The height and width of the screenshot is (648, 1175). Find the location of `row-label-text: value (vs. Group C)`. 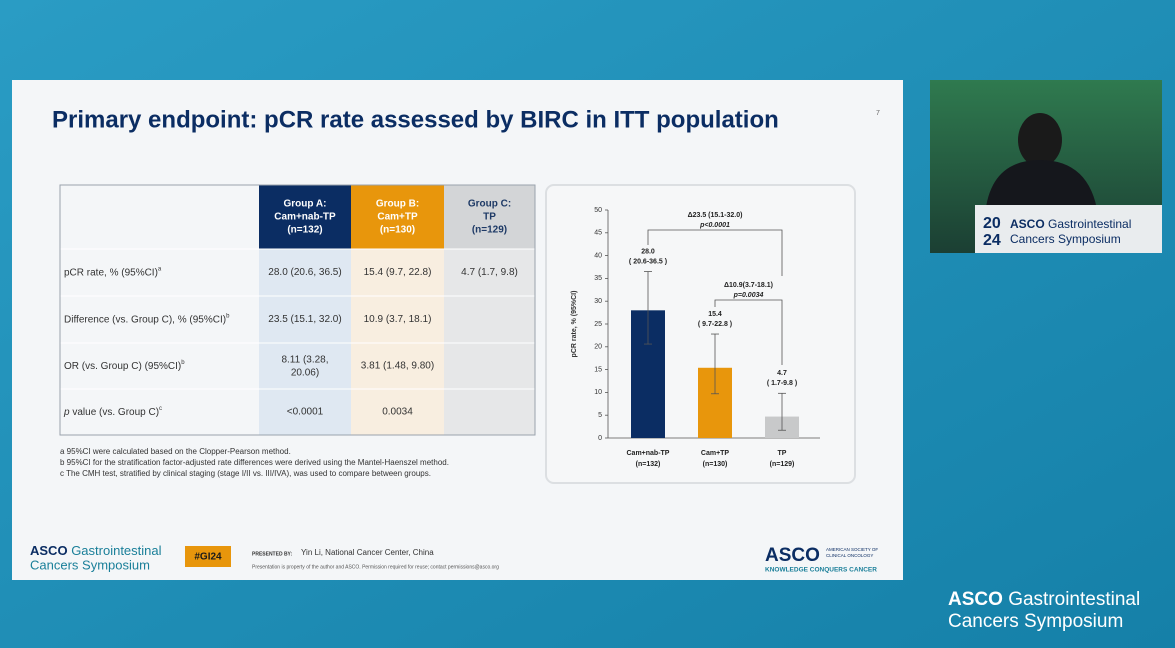

row-label-text: value (vs. Group C) is located at coordinates (115, 412).